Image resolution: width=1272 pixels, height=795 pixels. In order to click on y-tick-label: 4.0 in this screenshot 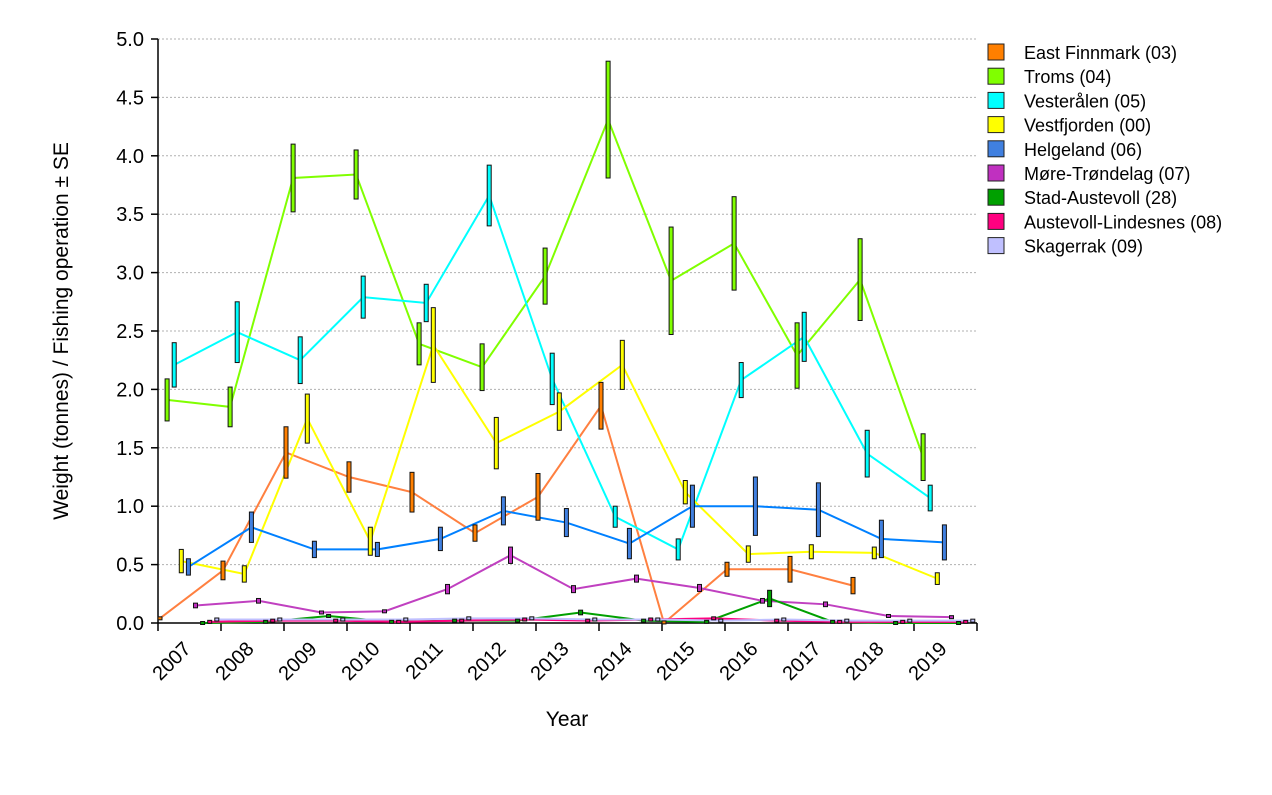, I will do `click(130, 157)`.